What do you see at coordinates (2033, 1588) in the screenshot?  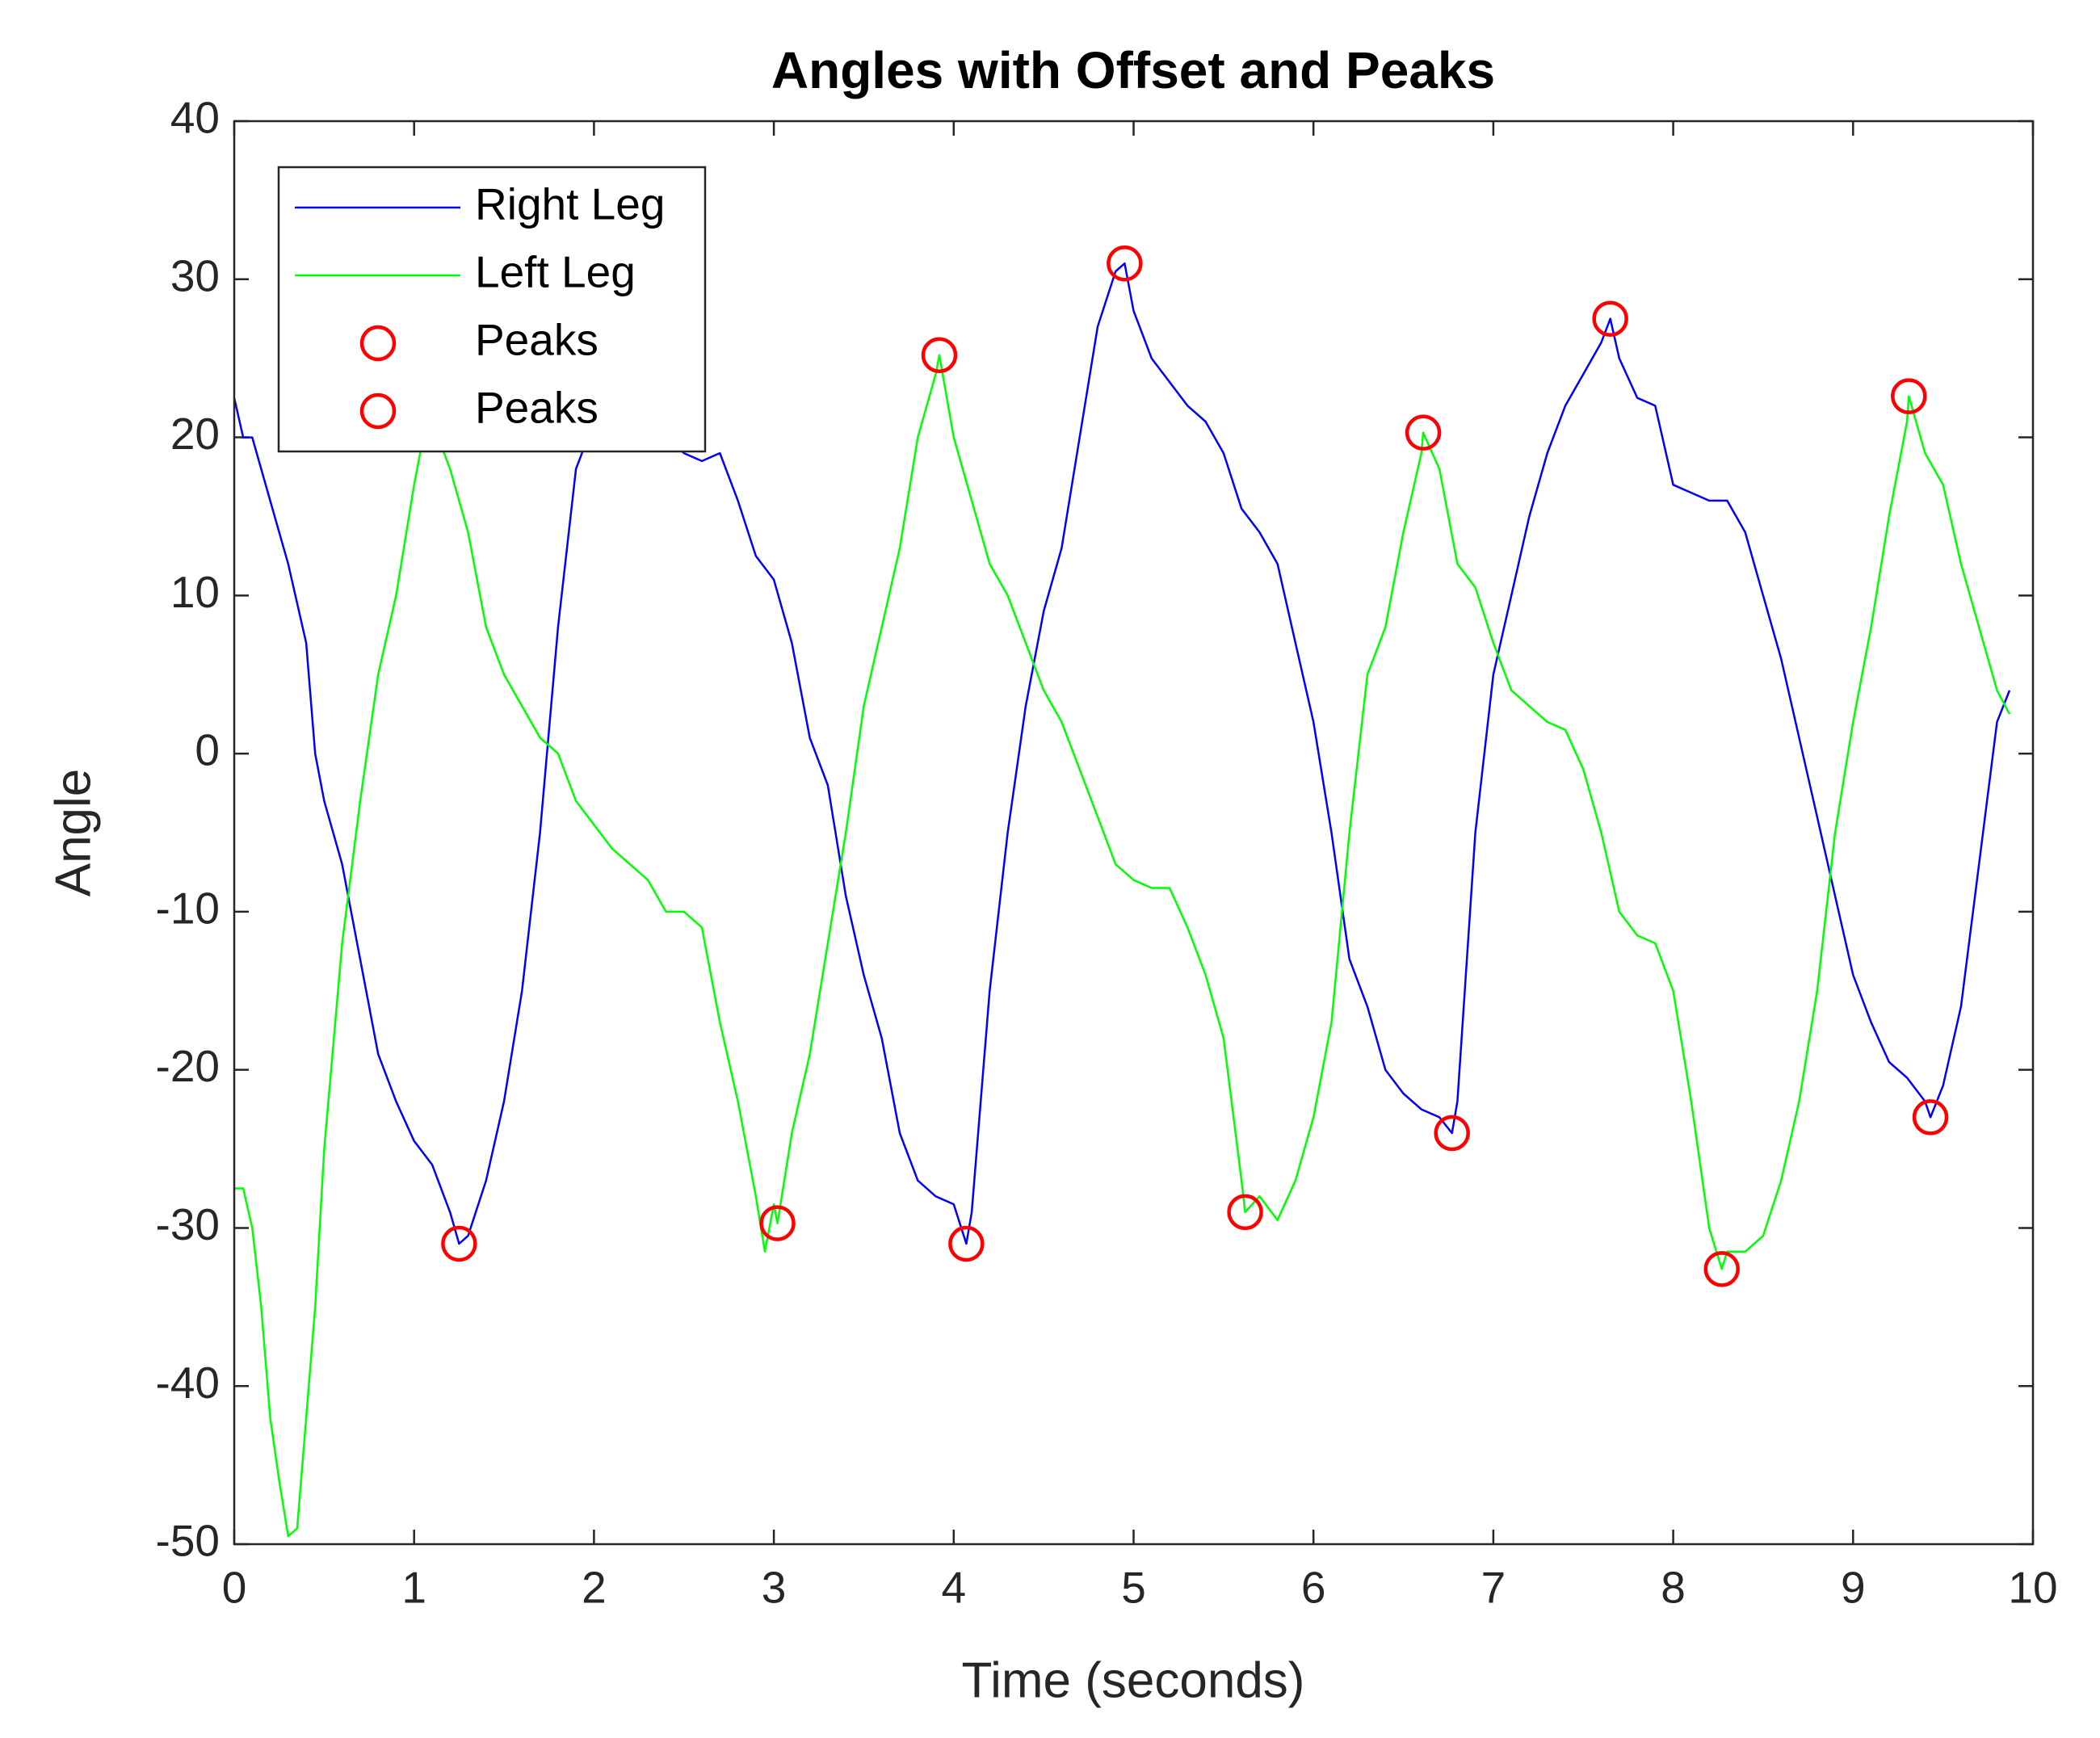 I see `x-tick-label: 10` at bounding box center [2033, 1588].